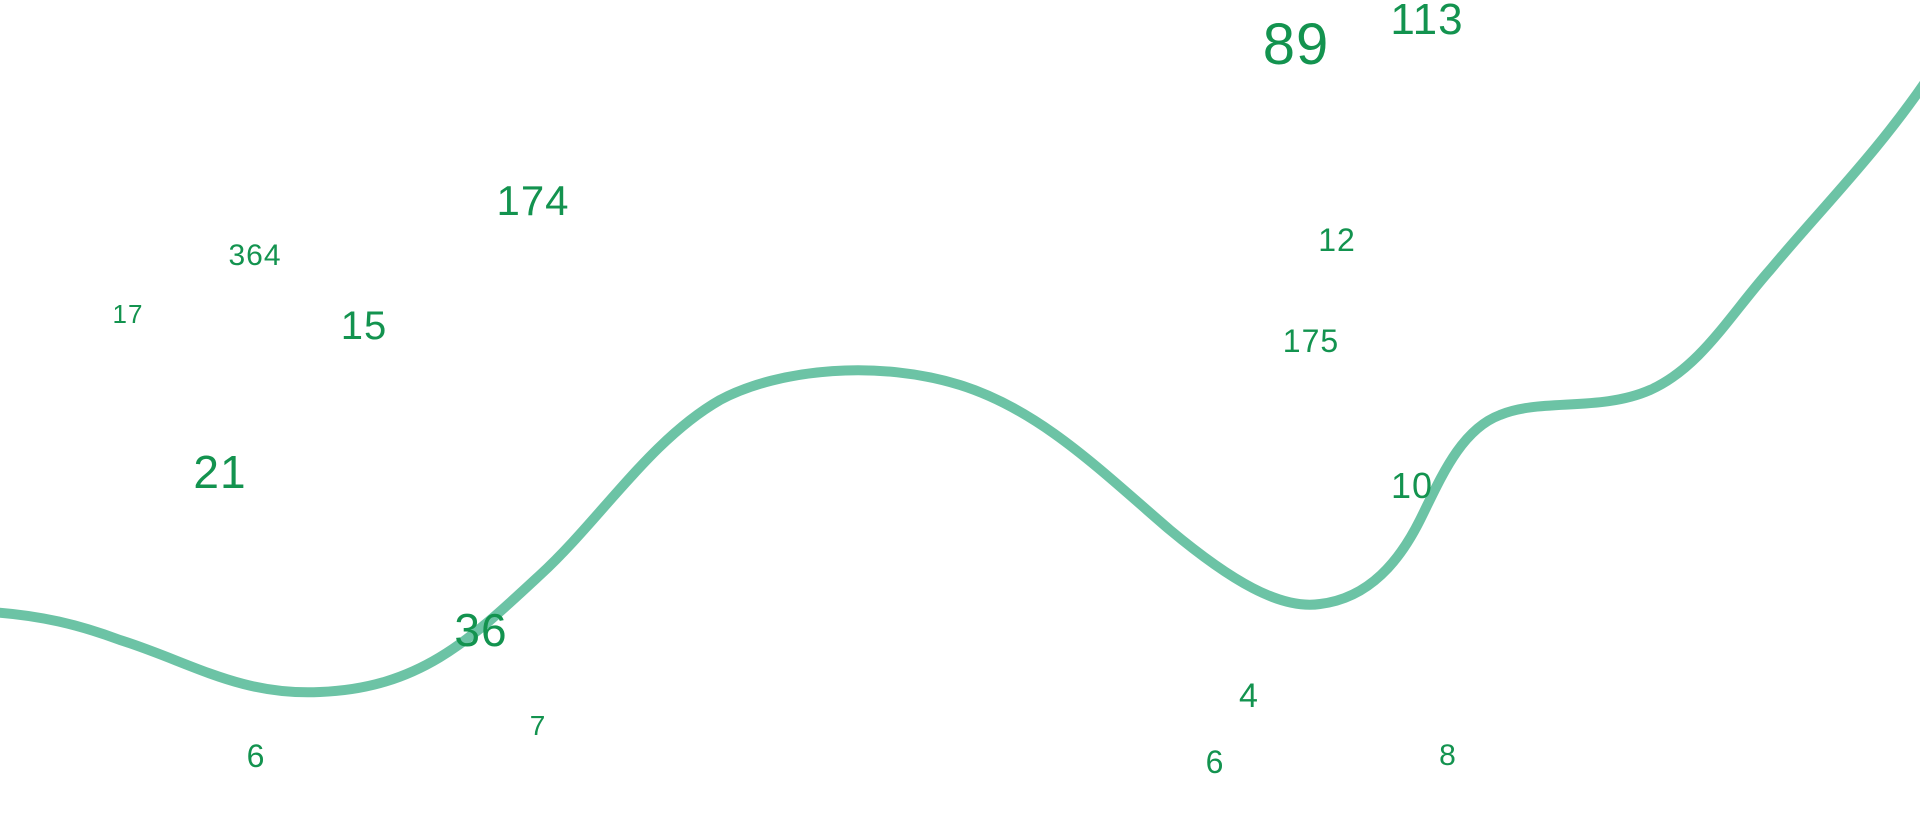 The width and height of the screenshot is (1920, 835). I want to click on number-label: 89, so click(1296, 44).